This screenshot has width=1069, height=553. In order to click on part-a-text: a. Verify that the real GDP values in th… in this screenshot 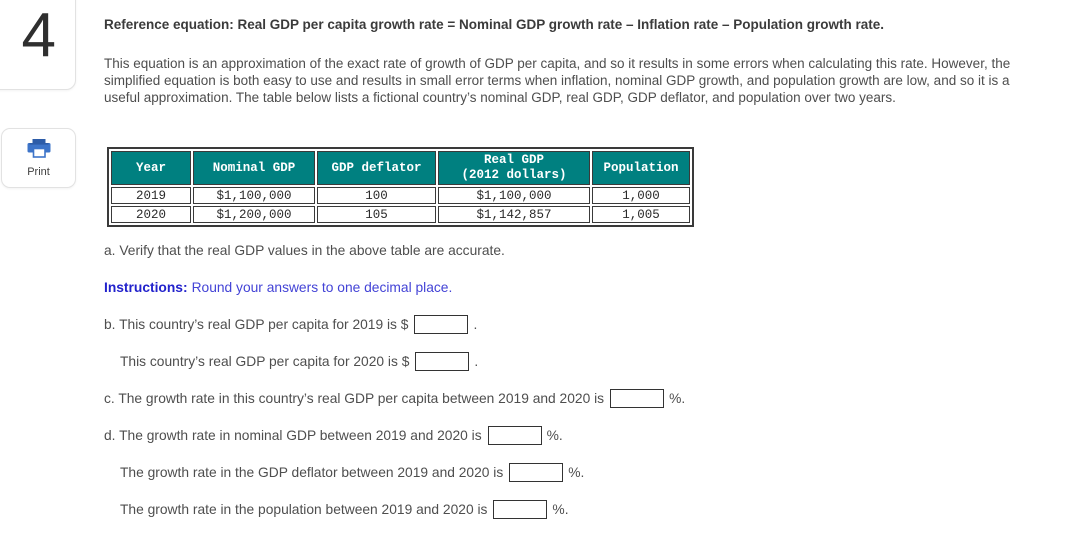, I will do `click(304, 250)`.